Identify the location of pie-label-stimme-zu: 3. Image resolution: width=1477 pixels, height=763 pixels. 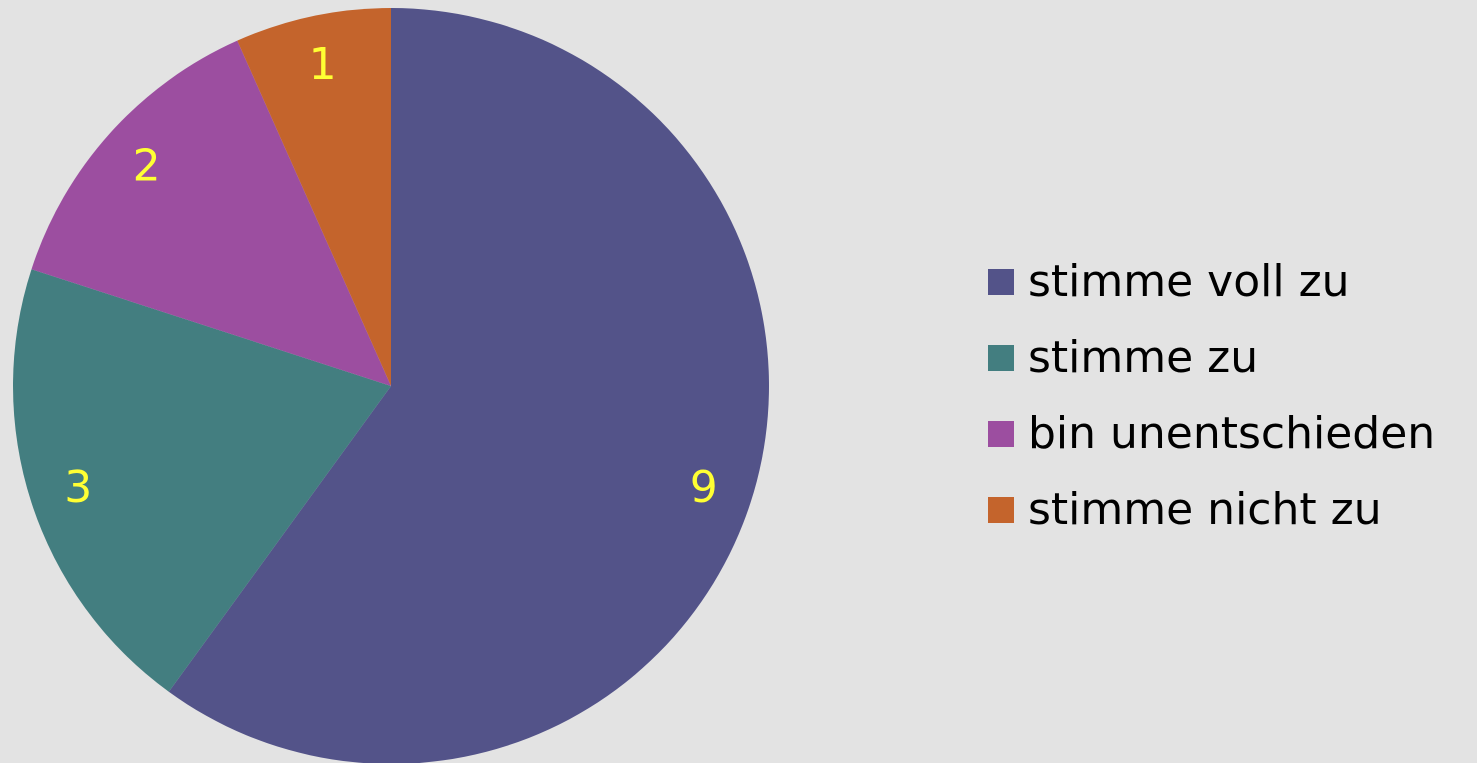
(78, 487).